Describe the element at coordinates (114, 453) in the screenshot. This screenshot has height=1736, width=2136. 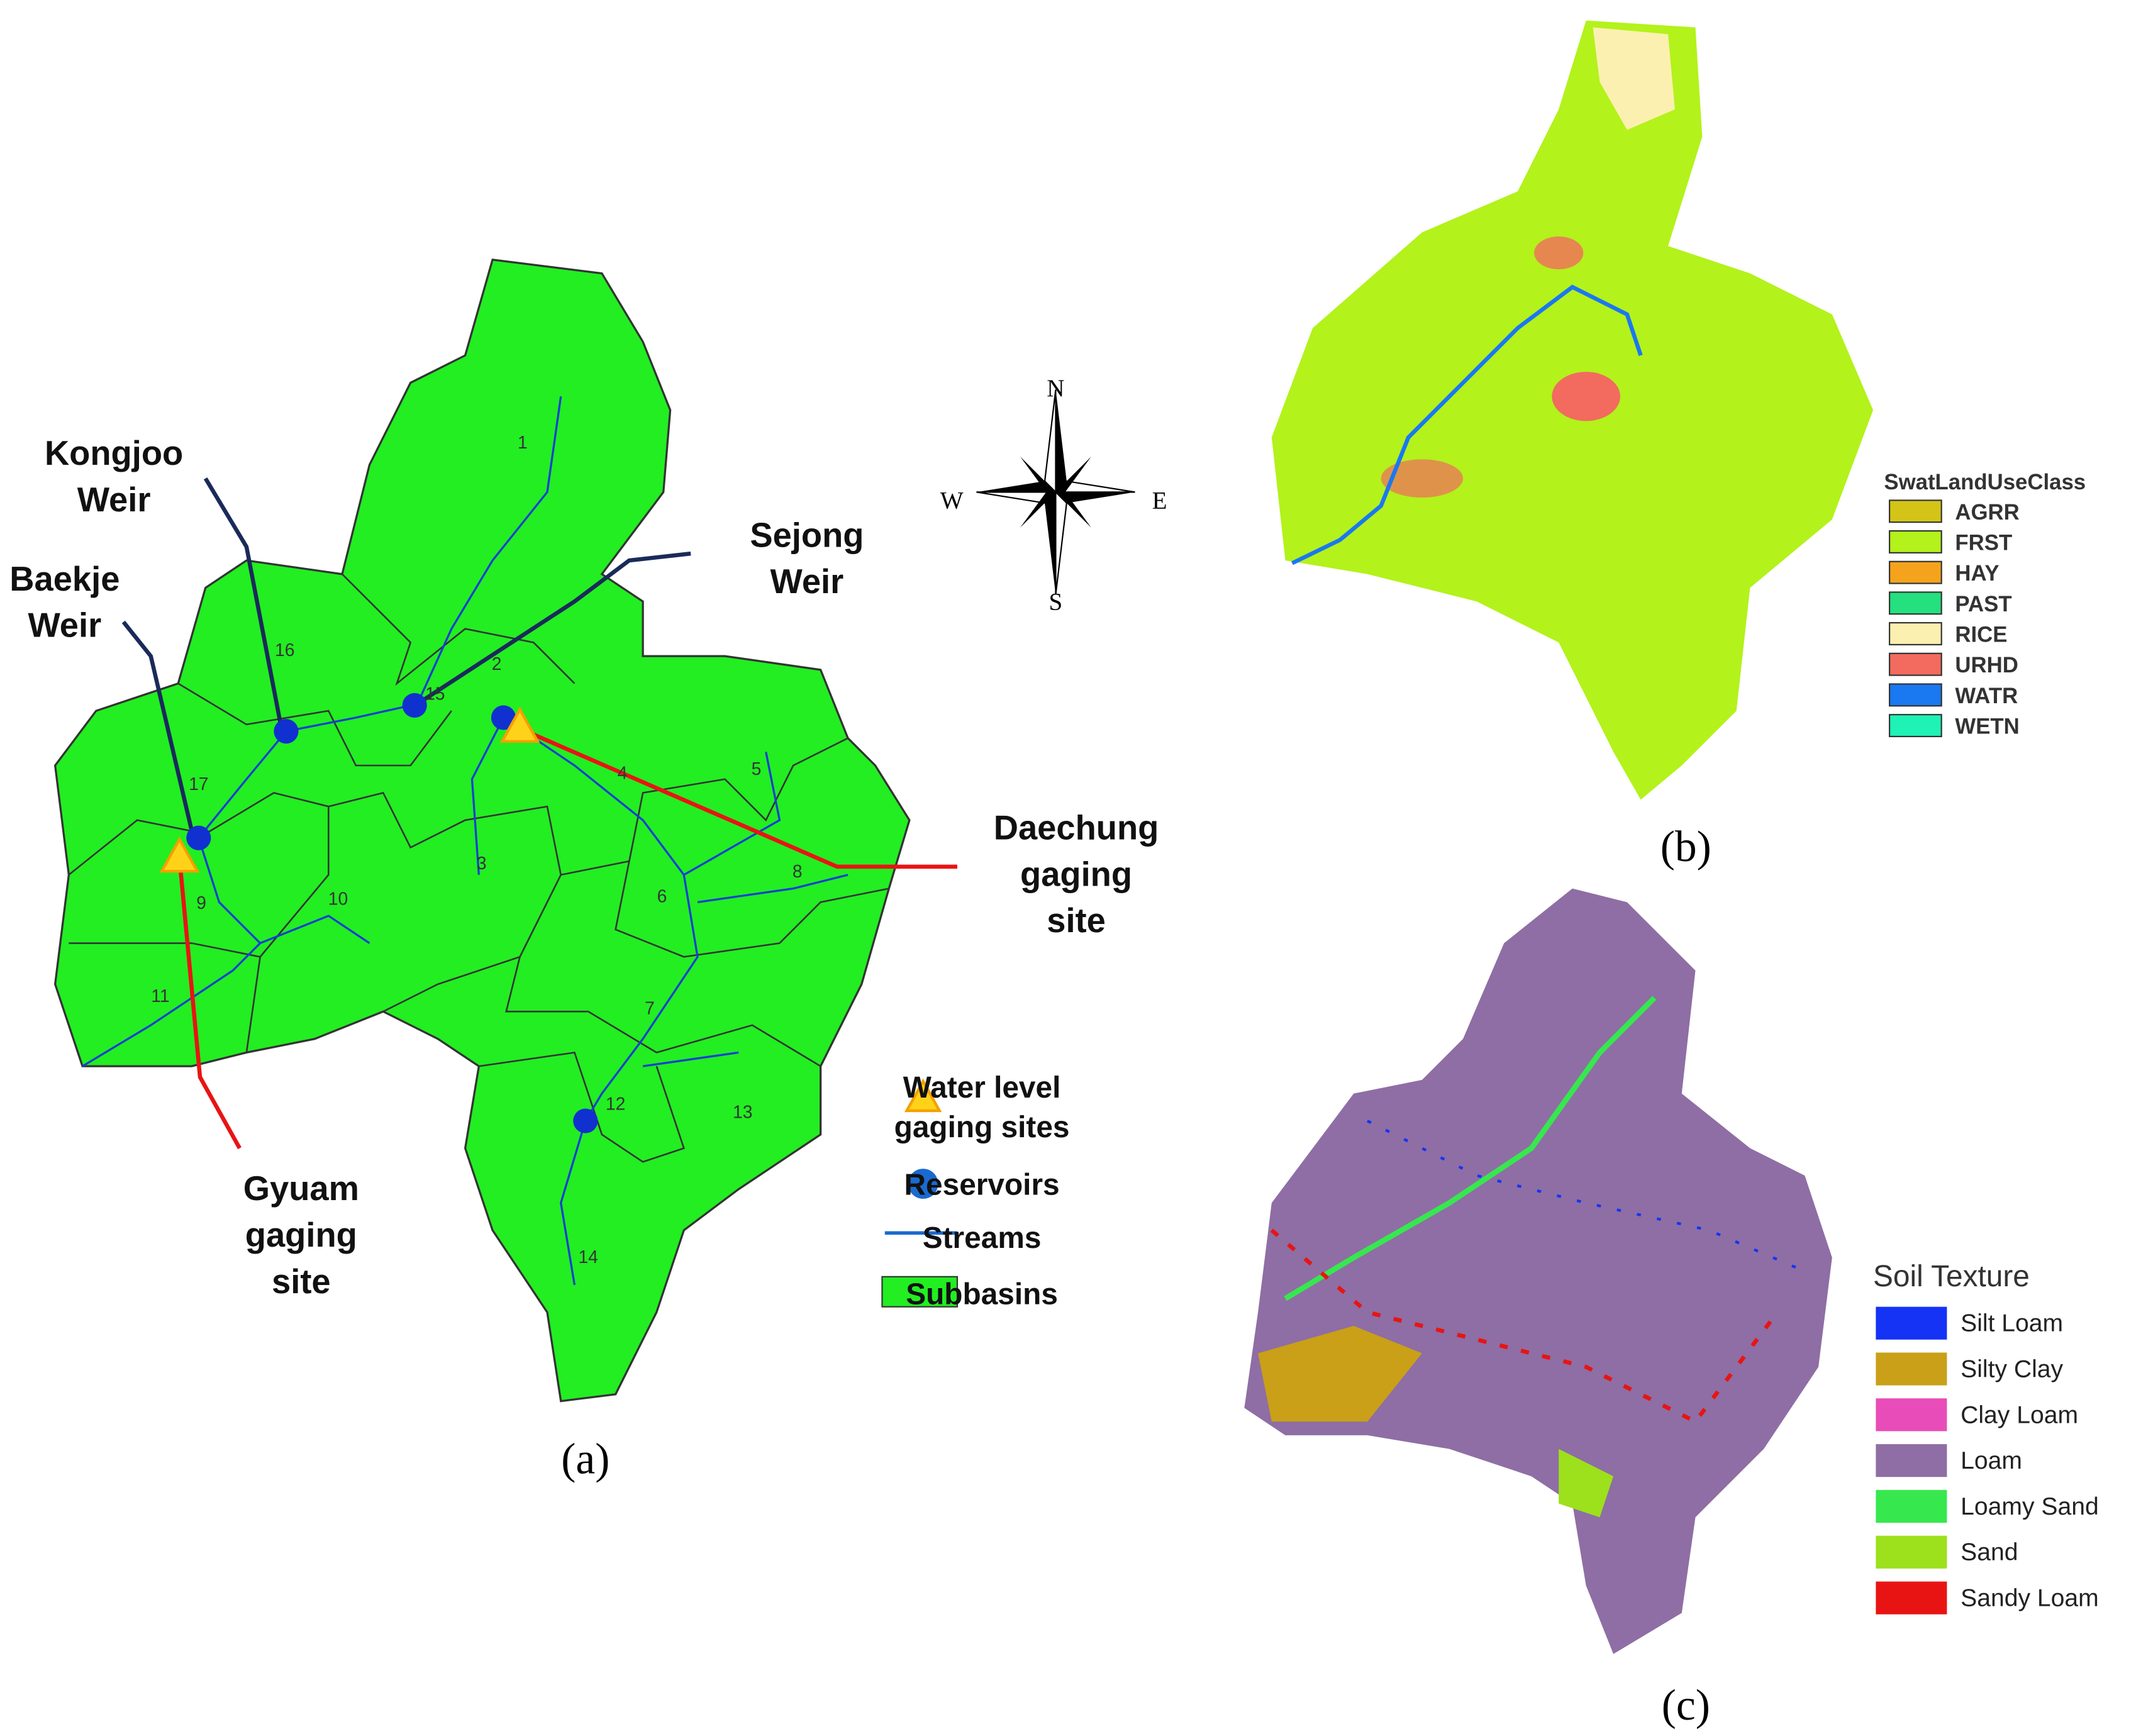
I see `site-label: Kongjoo` at that location.